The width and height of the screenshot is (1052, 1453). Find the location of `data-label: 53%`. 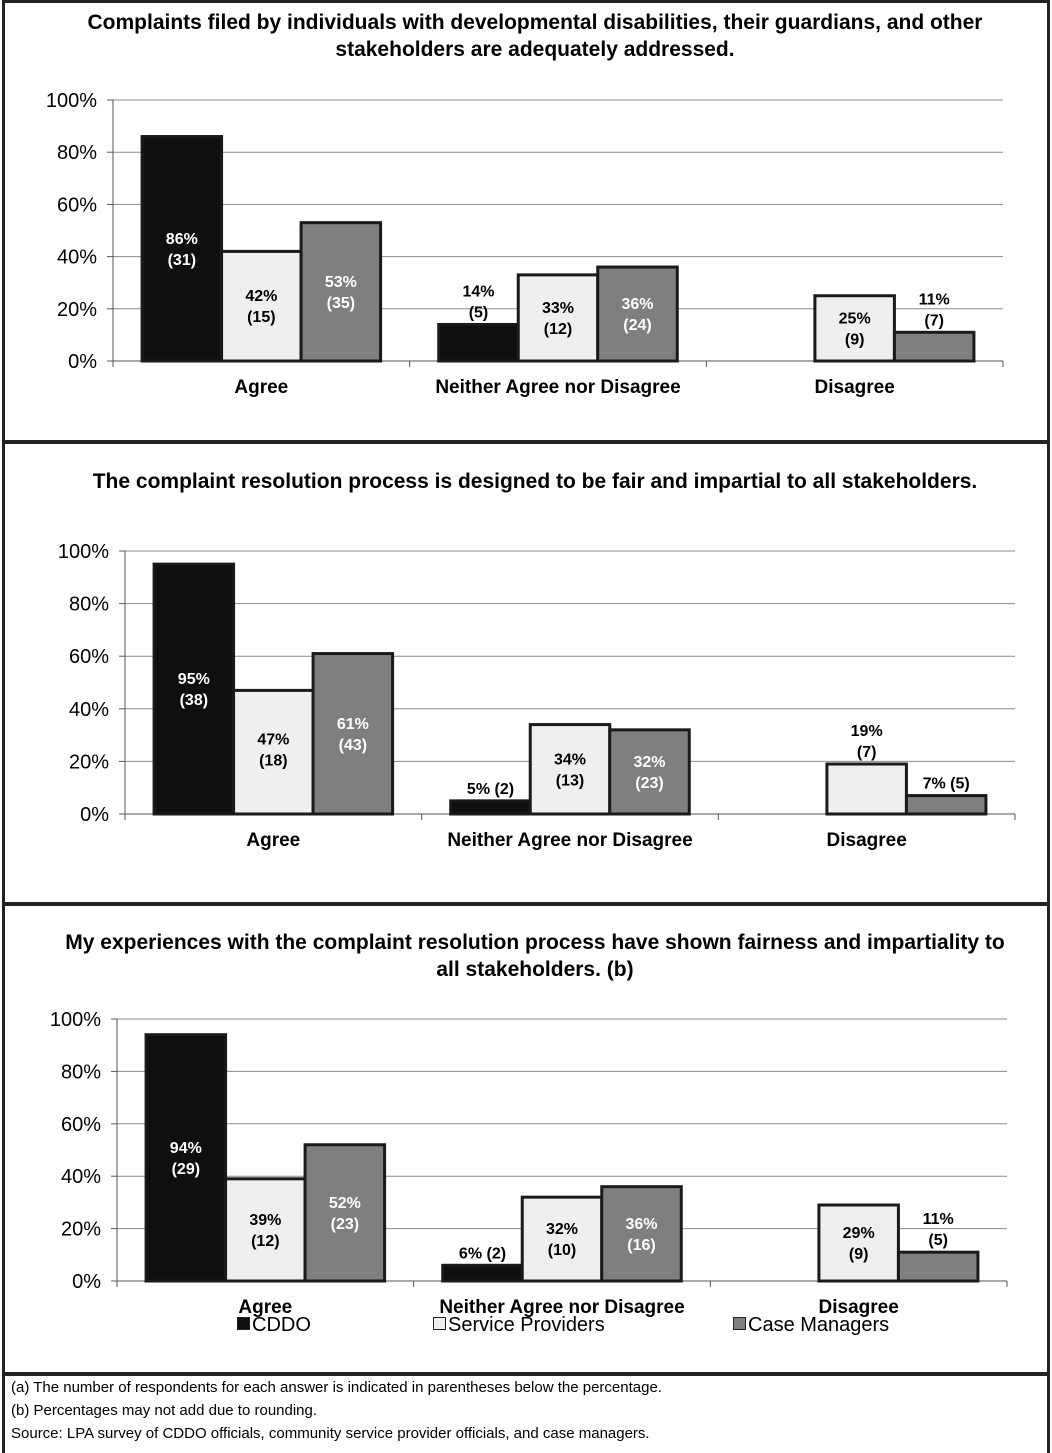

data-label: 53% is located at coordinates (341, 282).